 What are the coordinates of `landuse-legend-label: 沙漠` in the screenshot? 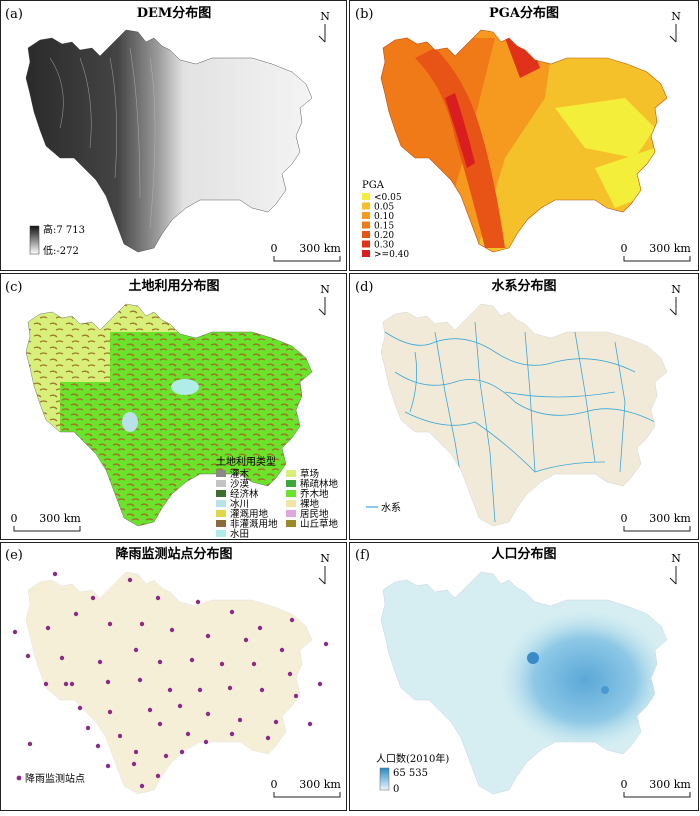 It's located at (240, 484).